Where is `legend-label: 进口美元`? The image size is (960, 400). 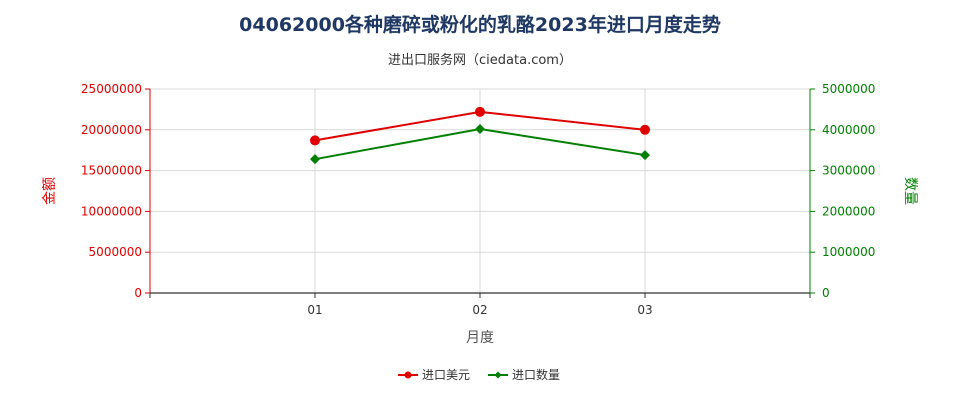 legend-label: 进口美元 is located at coordinates (446, 375).